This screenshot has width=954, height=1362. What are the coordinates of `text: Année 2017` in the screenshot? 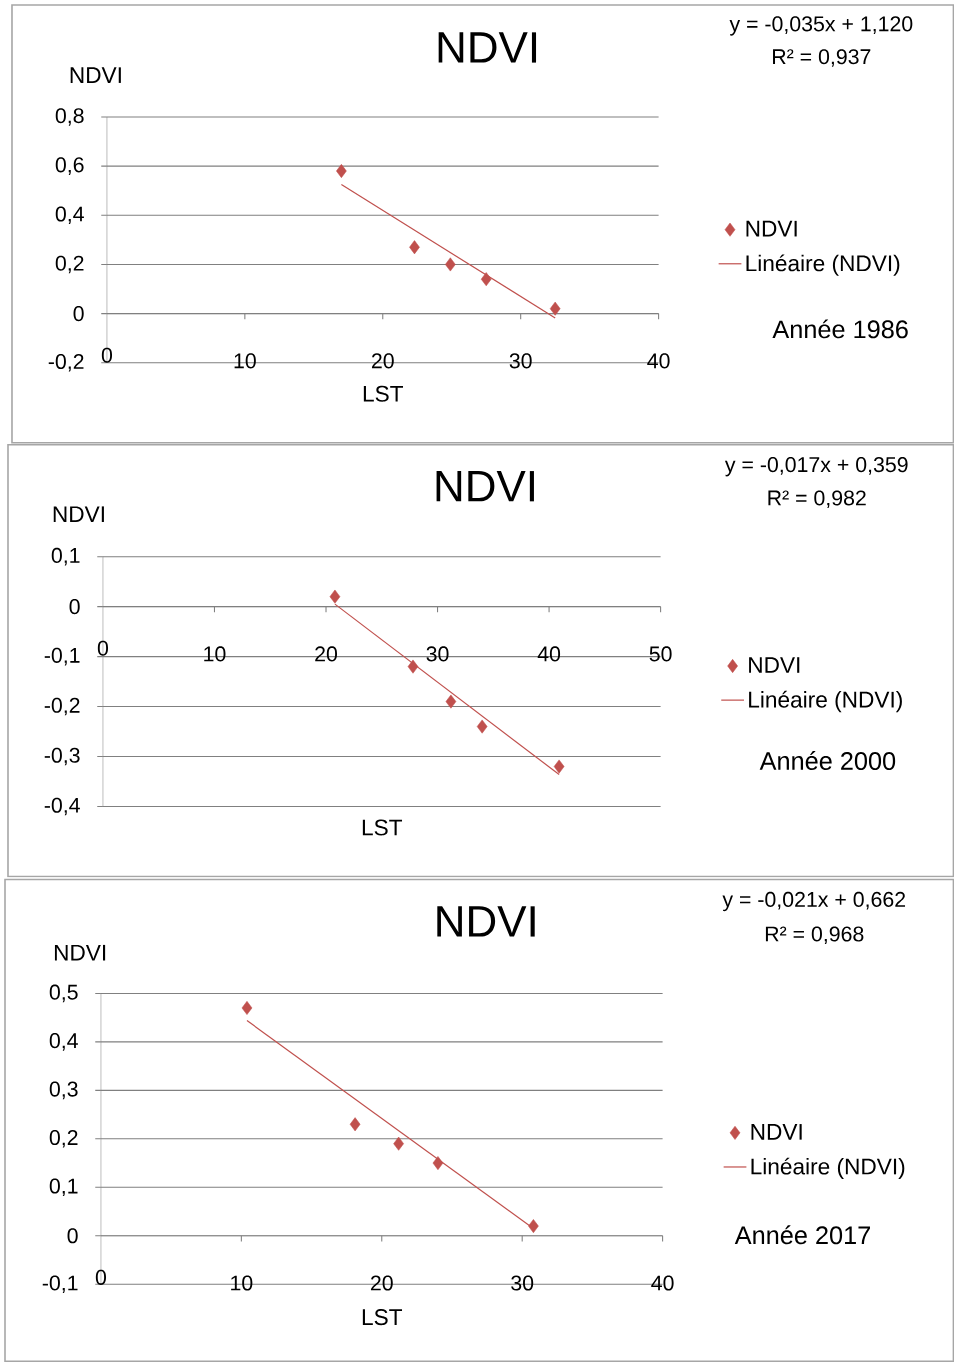 It's located at (802, 1235).